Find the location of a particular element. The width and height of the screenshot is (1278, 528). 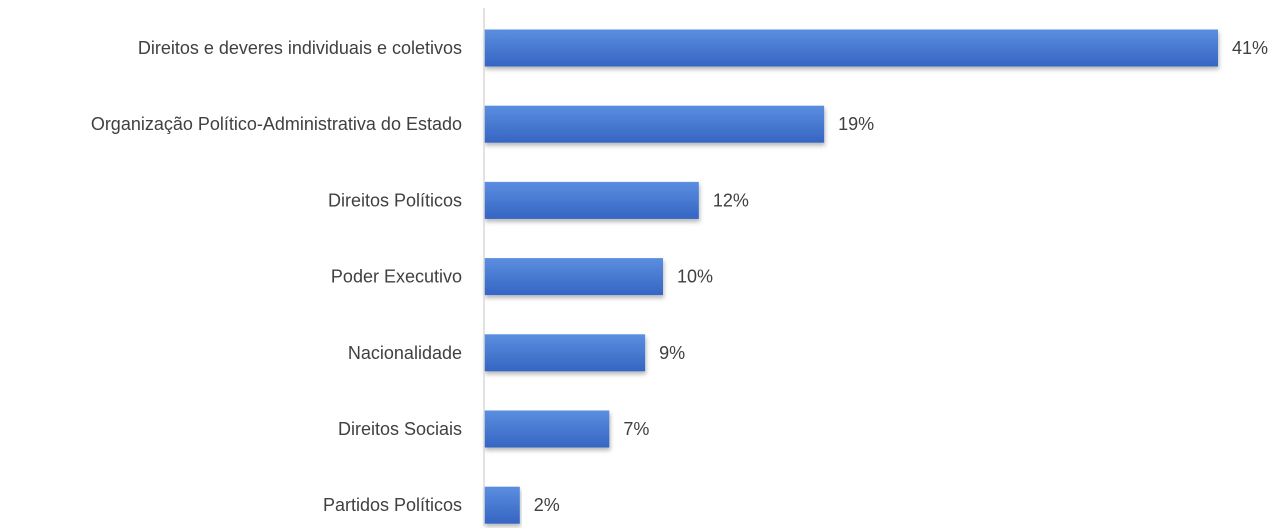

data-label: 9% is located at coordinates (672, 353).